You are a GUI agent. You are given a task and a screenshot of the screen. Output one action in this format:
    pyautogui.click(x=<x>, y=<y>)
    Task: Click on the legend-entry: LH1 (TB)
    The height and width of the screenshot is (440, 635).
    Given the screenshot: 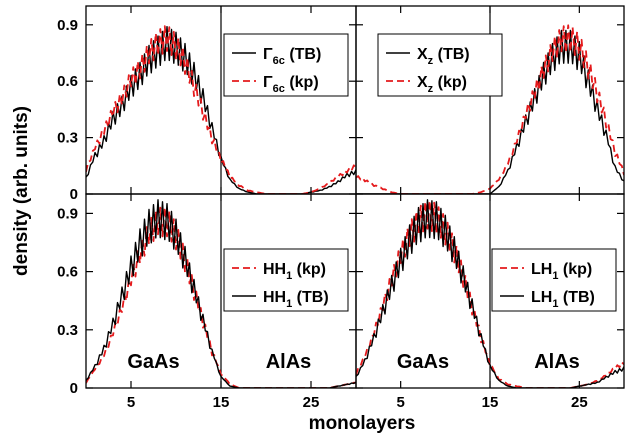 What is the action you would take?
    pyautogui.click(x=563, y=299)
    